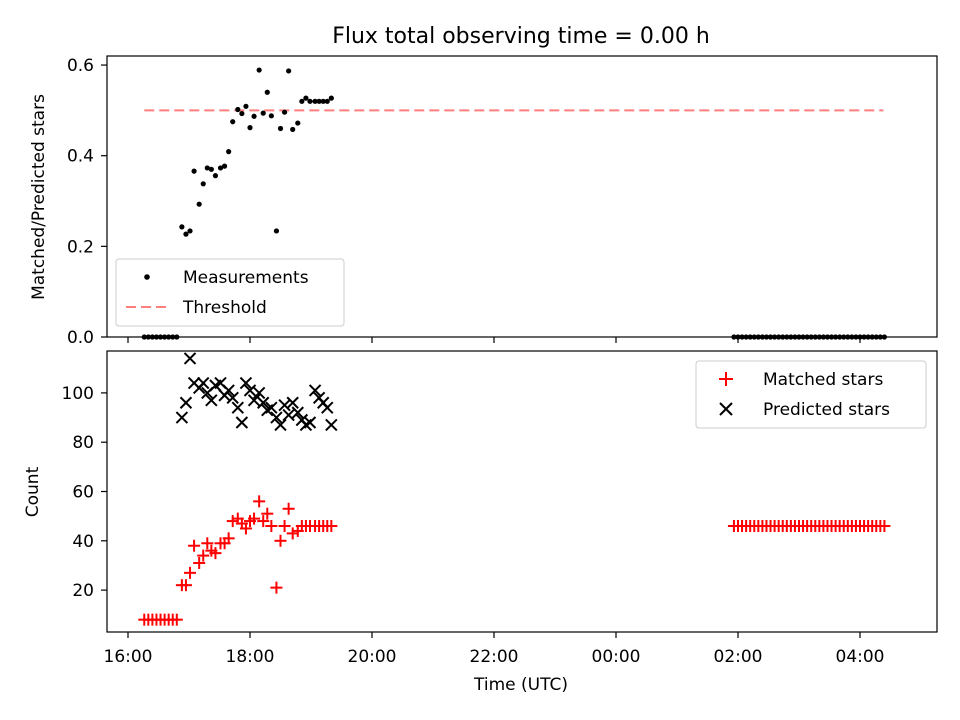  I want to click on bottom-legend-box, so click(811, 394).